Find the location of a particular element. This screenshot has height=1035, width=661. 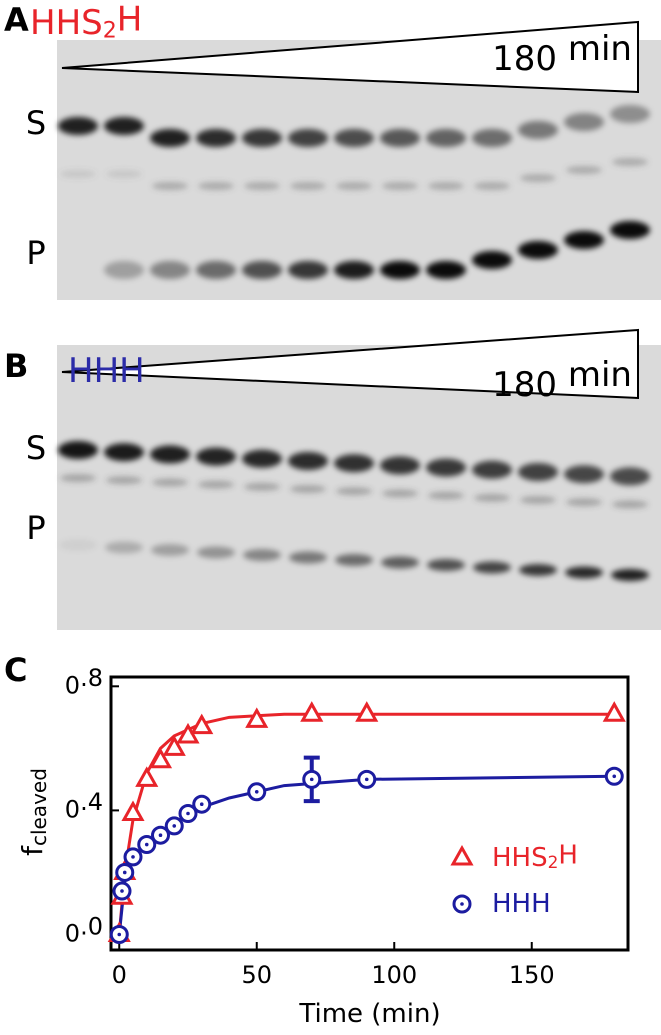

product-label: P is located at coordinates (35, 253).